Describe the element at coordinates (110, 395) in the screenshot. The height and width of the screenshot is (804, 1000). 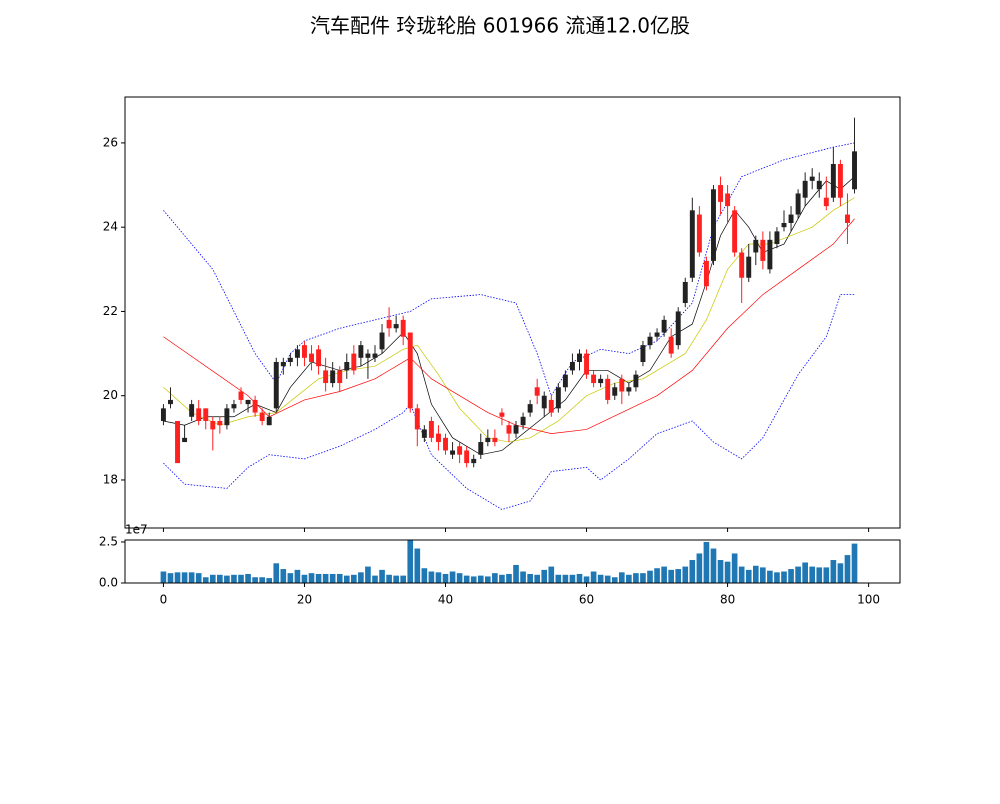
I see `y-tick-label: 20` at that location.